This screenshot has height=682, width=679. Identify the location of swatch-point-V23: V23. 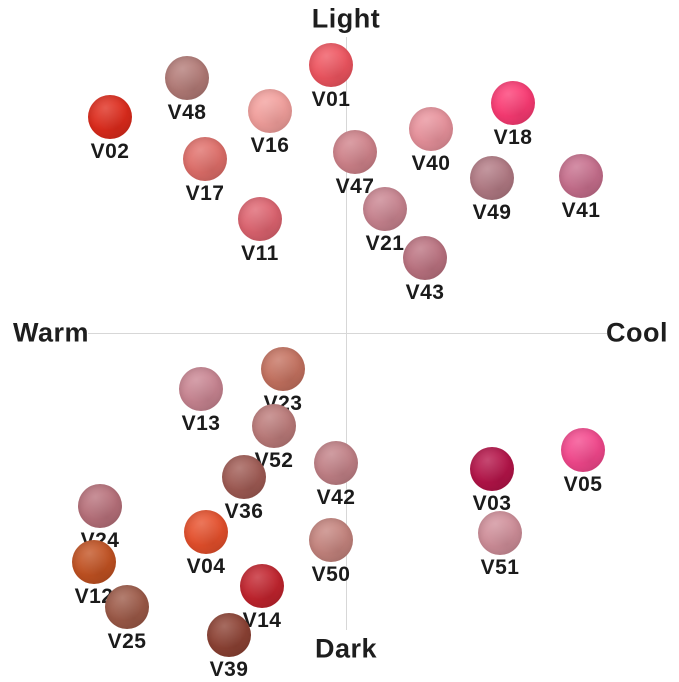
(283, 381).